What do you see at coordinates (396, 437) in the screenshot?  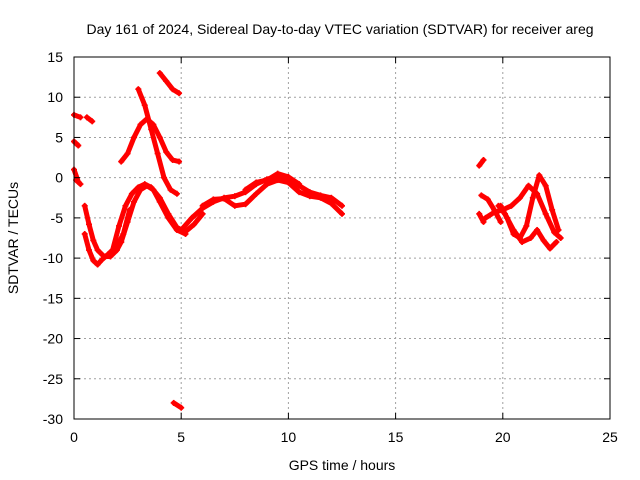 I see `x-tick-label: 15` at bounding box center [396, 437].